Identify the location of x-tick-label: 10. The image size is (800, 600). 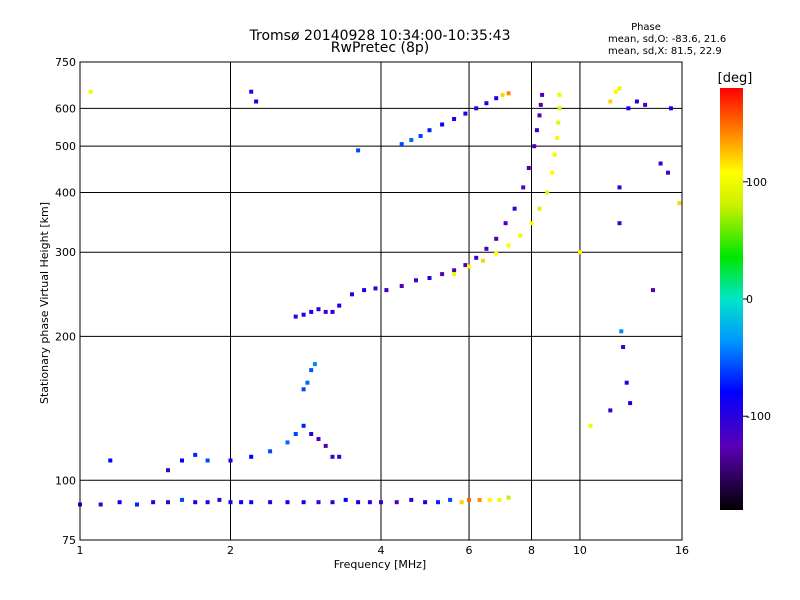
(580, 550).